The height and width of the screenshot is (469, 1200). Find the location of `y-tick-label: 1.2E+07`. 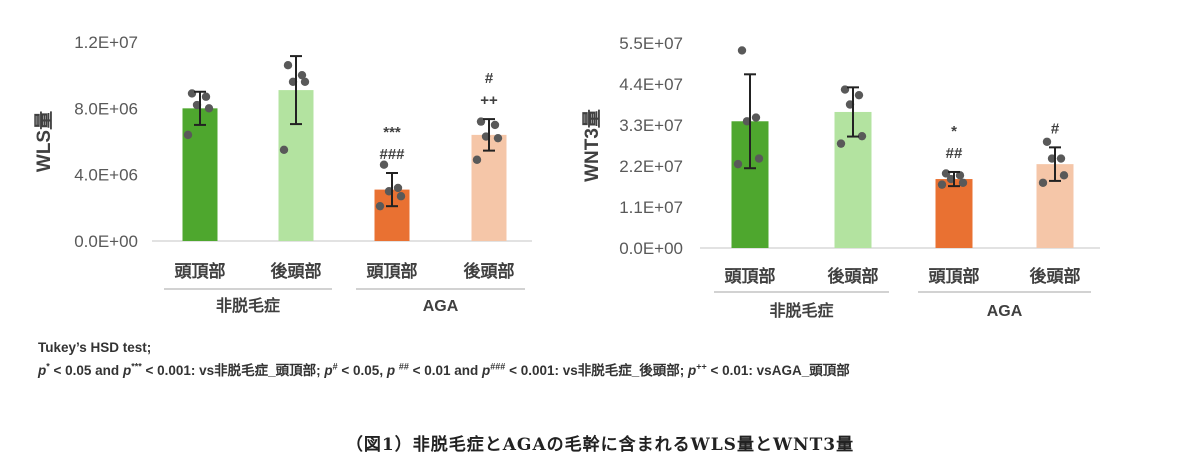

y-tick-label: 1.2E+07 is located at coordinates (106, 42).